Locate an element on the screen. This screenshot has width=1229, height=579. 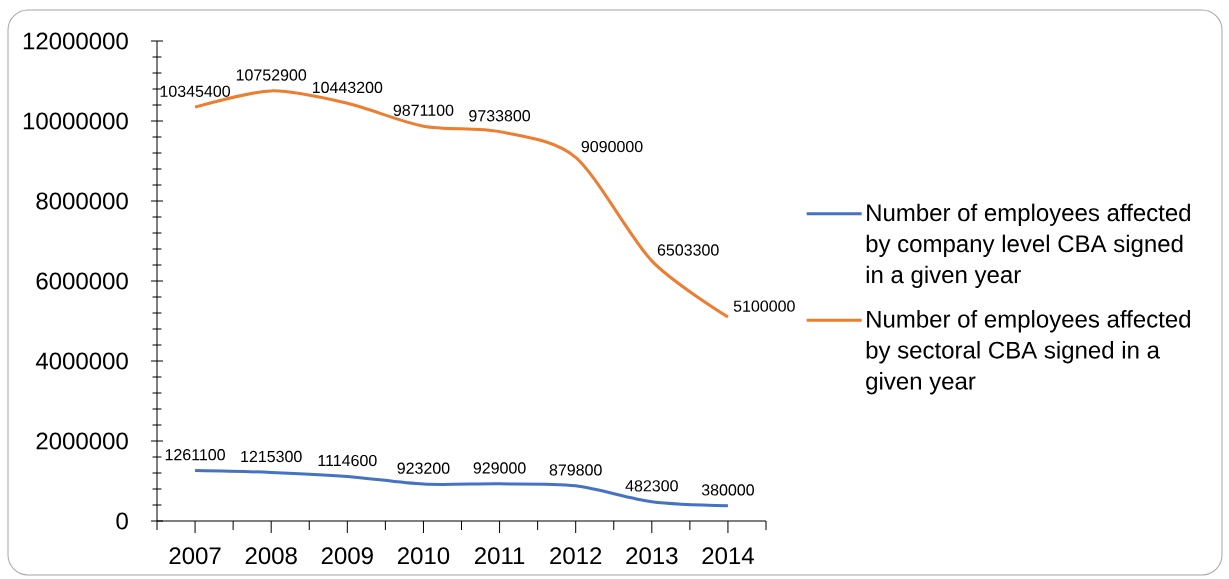
y-tick-label: 0 is located at coordinates (122, 521).